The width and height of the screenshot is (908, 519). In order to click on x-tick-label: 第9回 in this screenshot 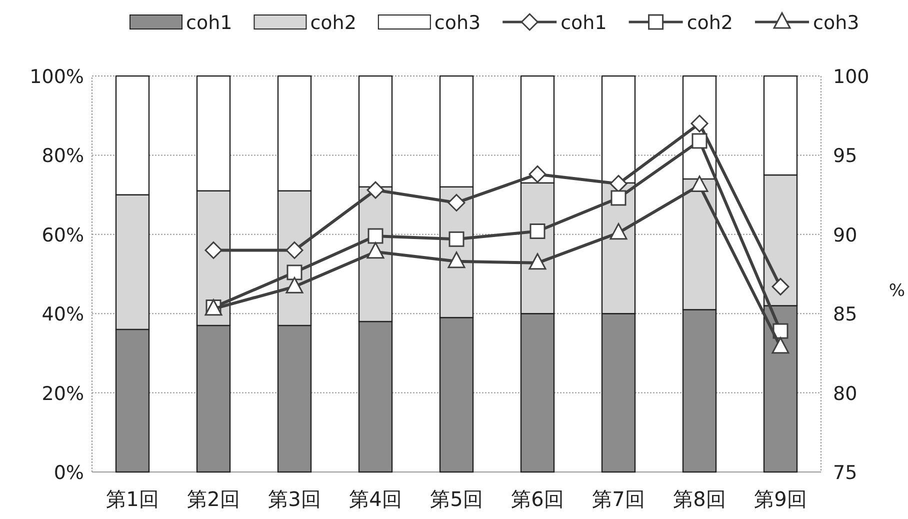, I will do `click(780, 499)`.